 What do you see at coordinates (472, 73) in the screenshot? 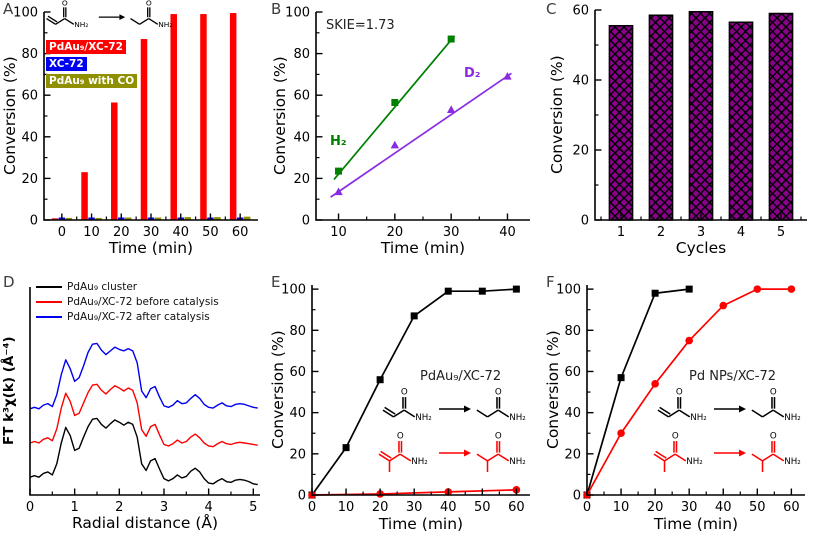
I see `d2-series-label: D₂` at bounding box center [472, 73].